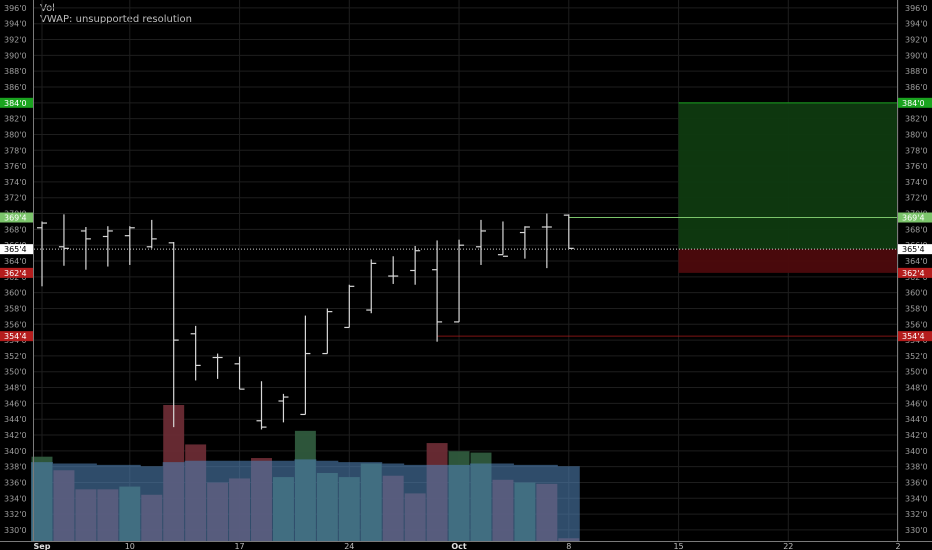  I want to click on y-tick-label-right: 348'0, so click(916, 388).